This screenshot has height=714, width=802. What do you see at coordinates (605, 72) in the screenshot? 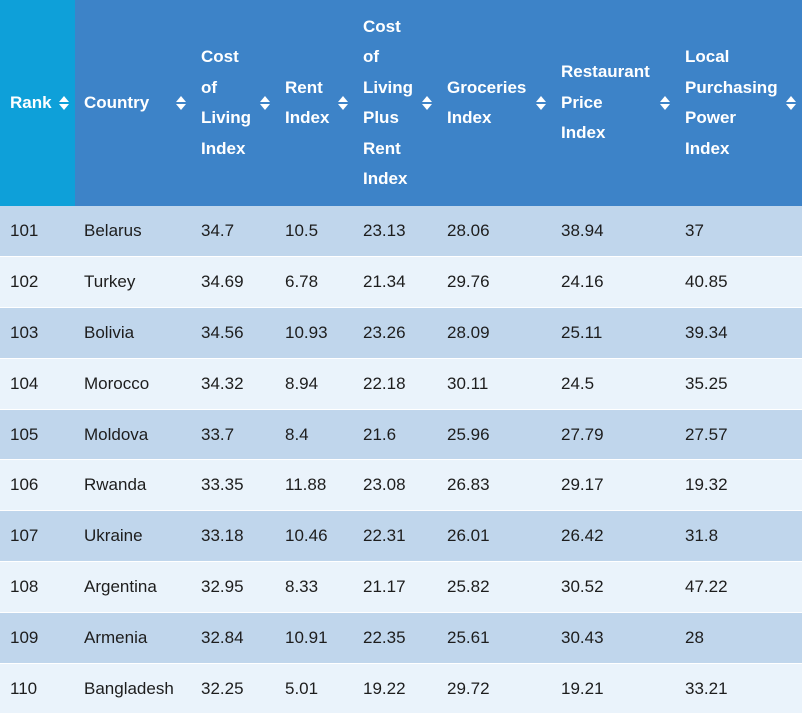
I see `column-header-label-line: Restaurant` at bounding box center [605, 72].